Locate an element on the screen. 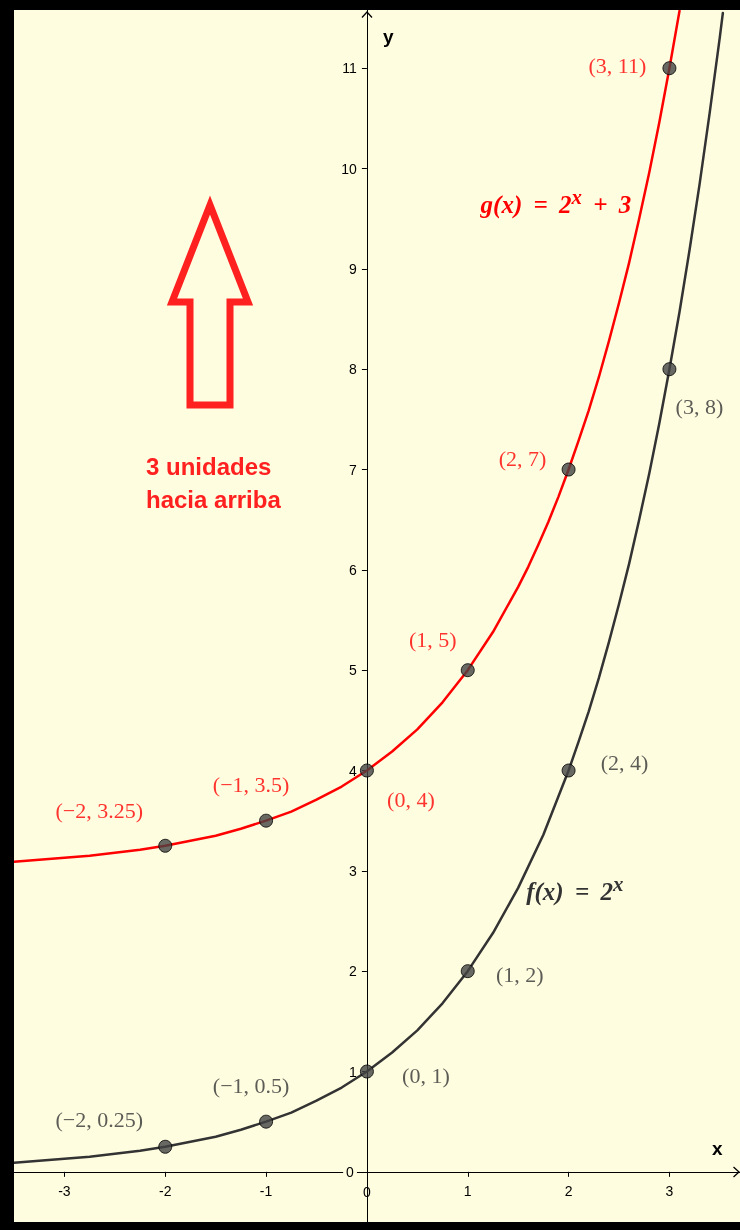 This screenshot has height=1230, width=740. x-tick-label: 3 is located at coordinates (669, 1190).